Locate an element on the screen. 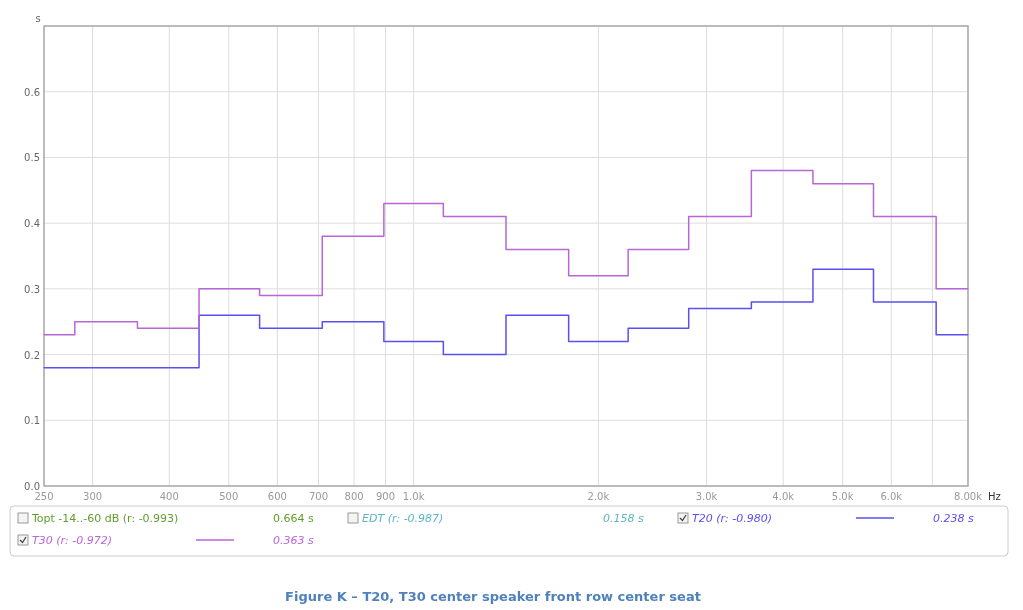 Image resolution: width=1023 pixels, height=610 pixels. x-axis-title: Hz is located at coordinates (994, 496).